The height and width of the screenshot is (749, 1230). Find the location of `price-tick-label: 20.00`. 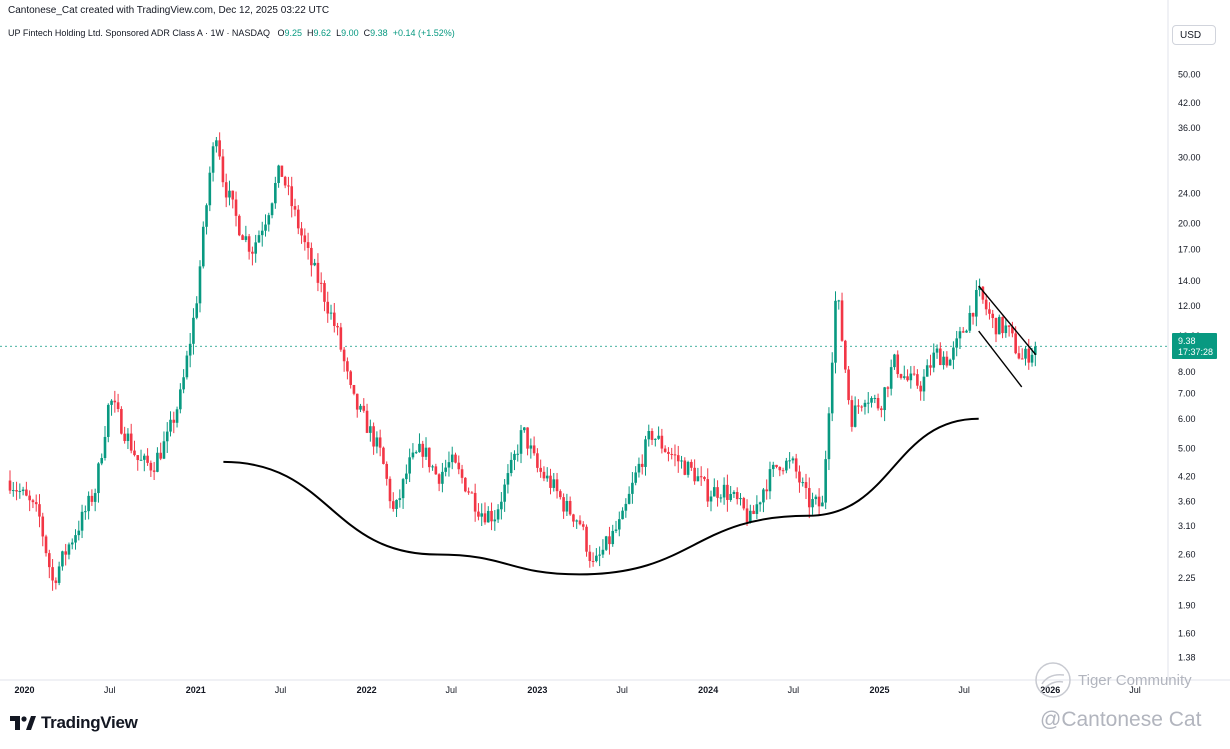

price-tick-label: 20.00 is located at coordinates (1189, 223).